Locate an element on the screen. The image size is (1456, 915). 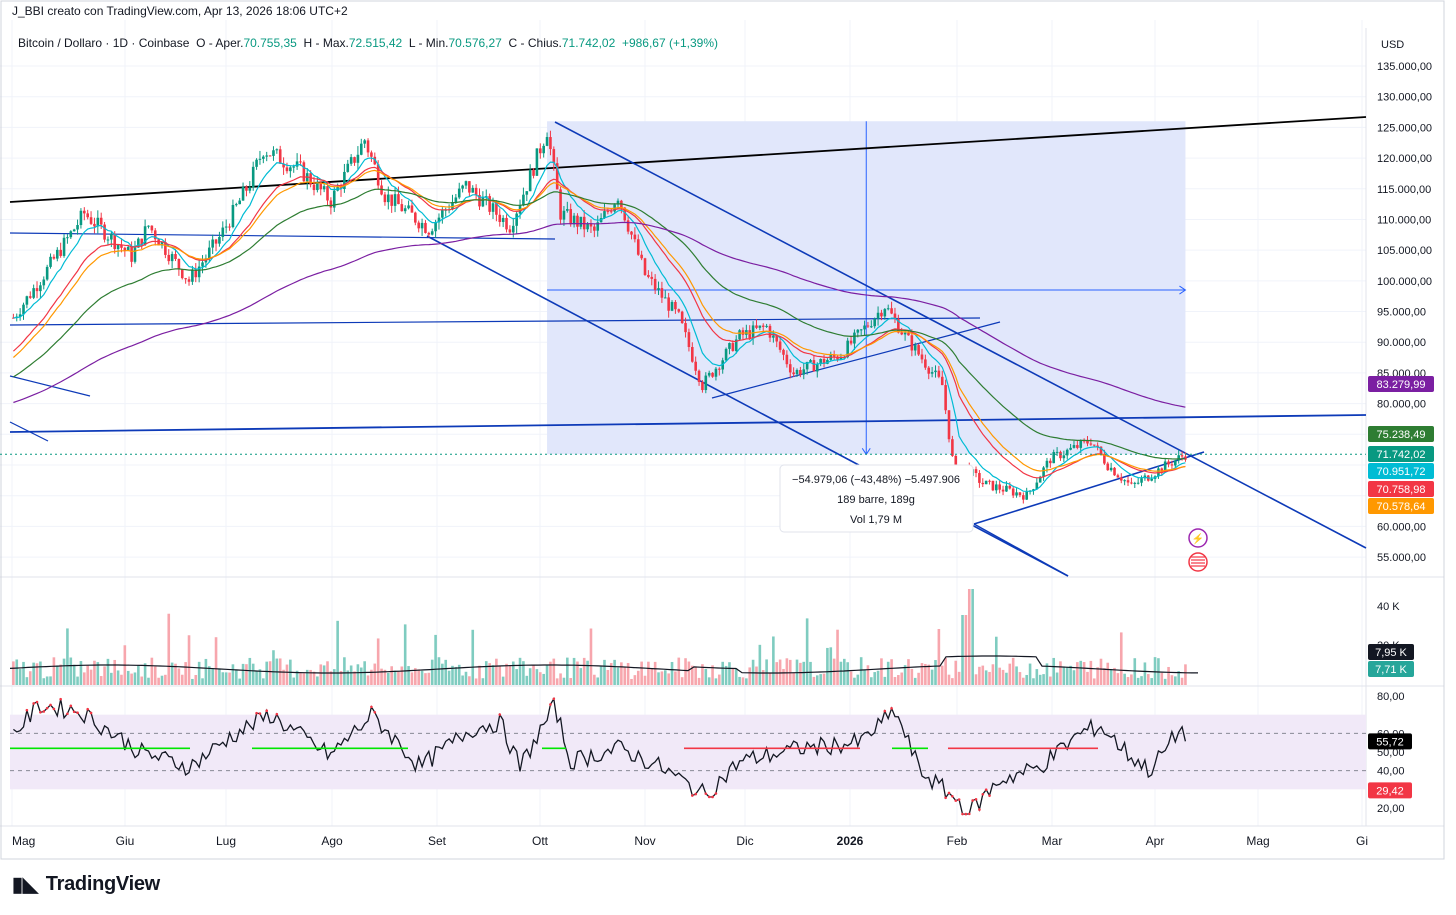
rsi-ma-text: 29,42 is located at coordinates (1390, 791).